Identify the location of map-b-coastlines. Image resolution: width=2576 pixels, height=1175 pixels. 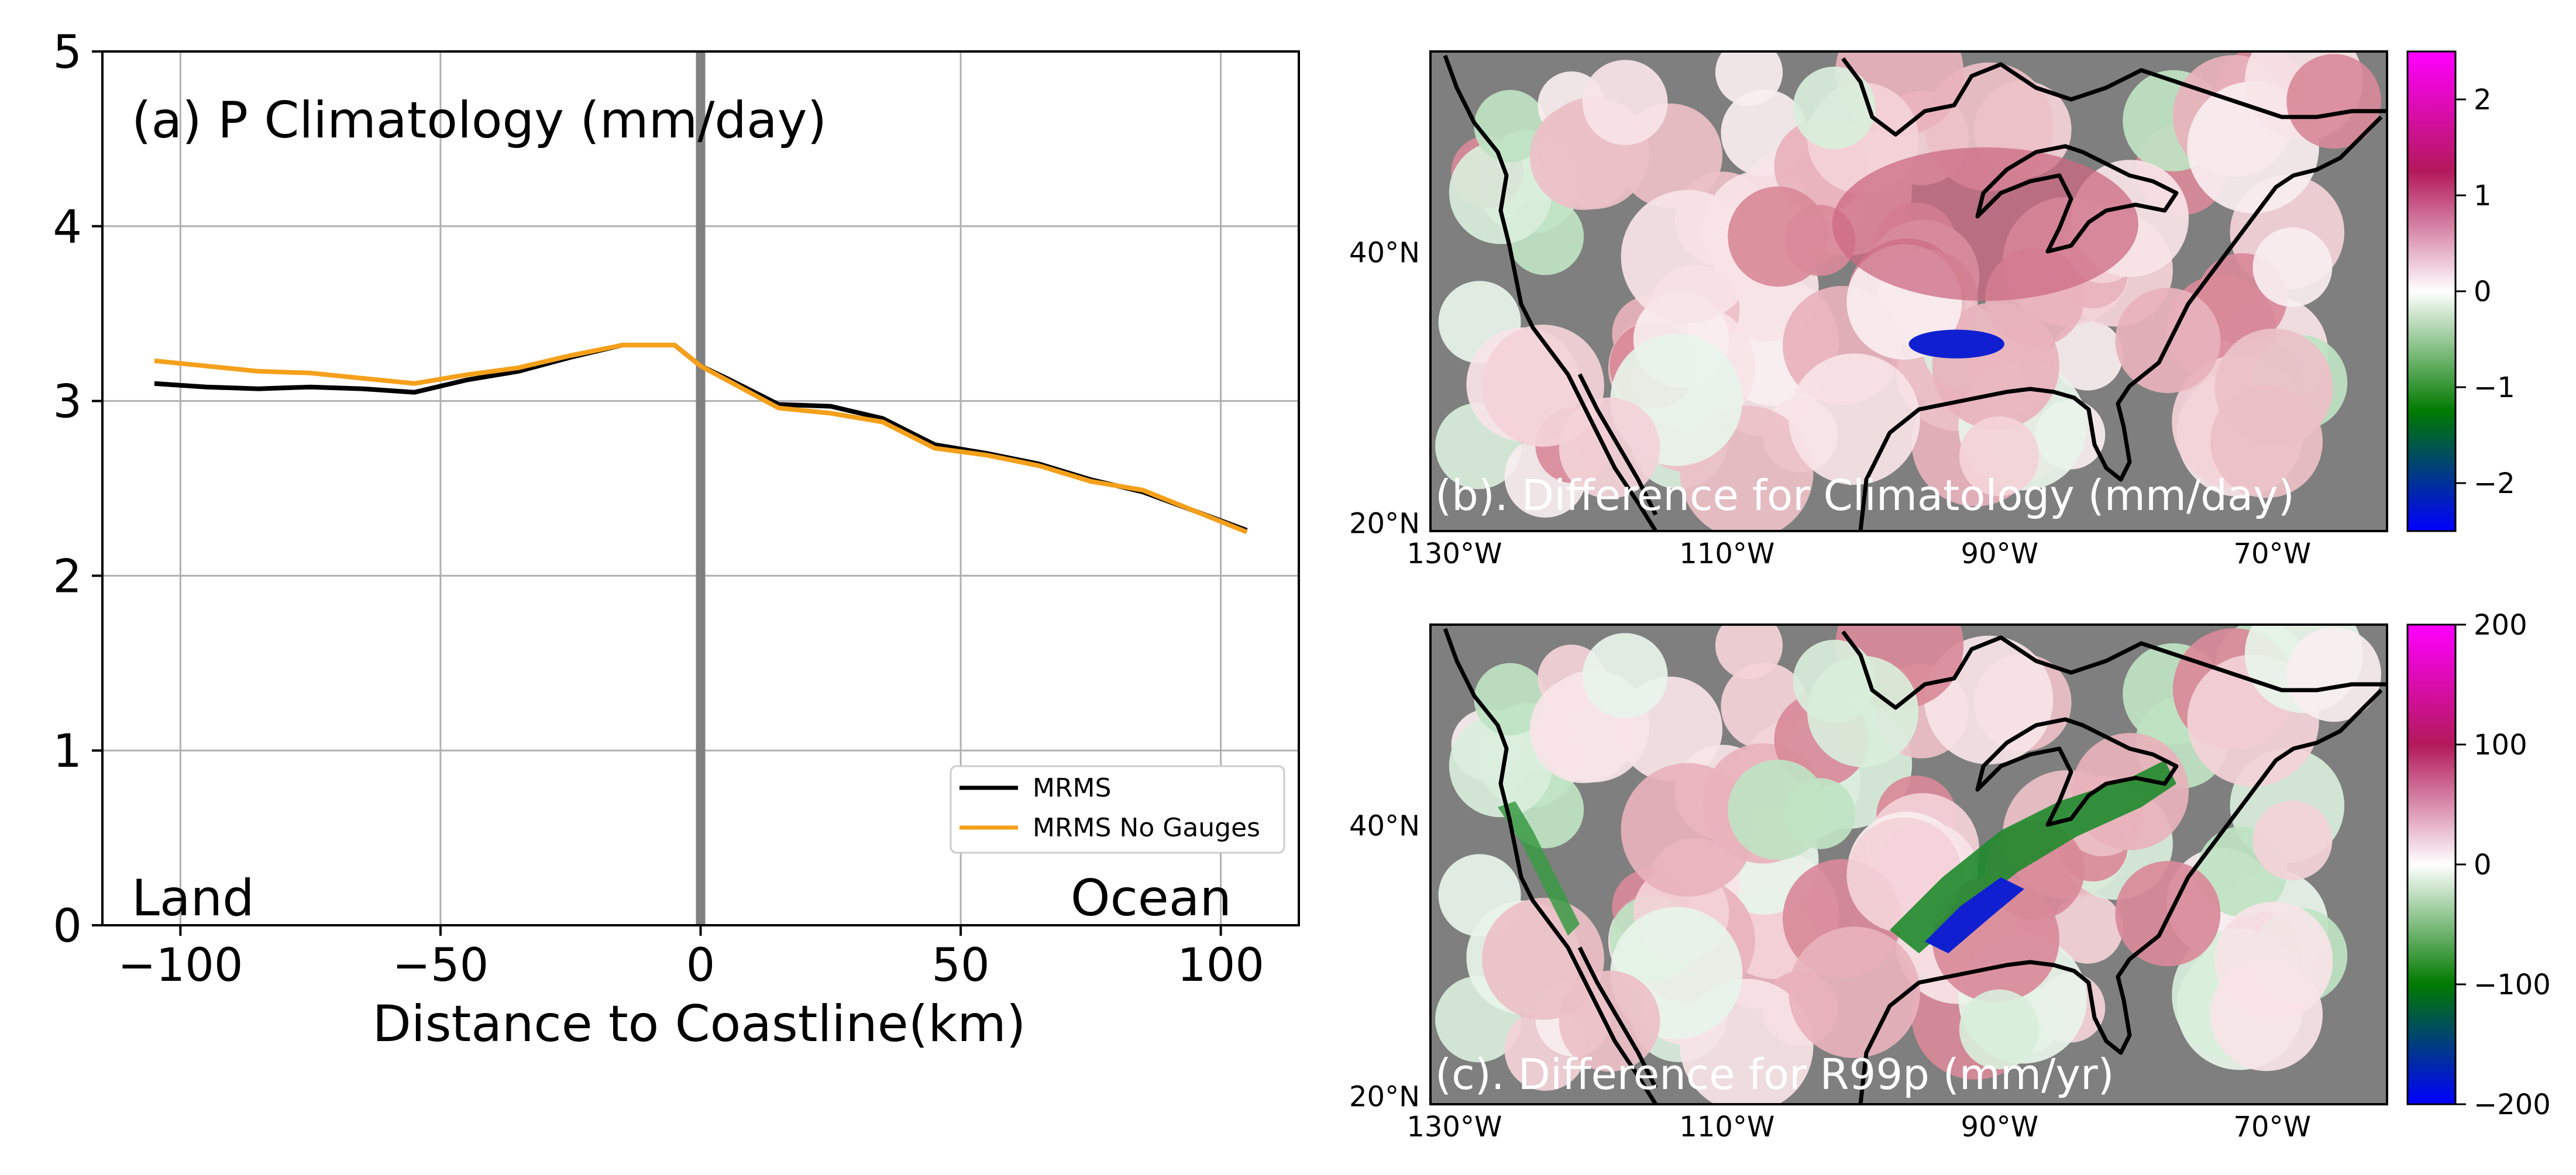
(1915, 292).